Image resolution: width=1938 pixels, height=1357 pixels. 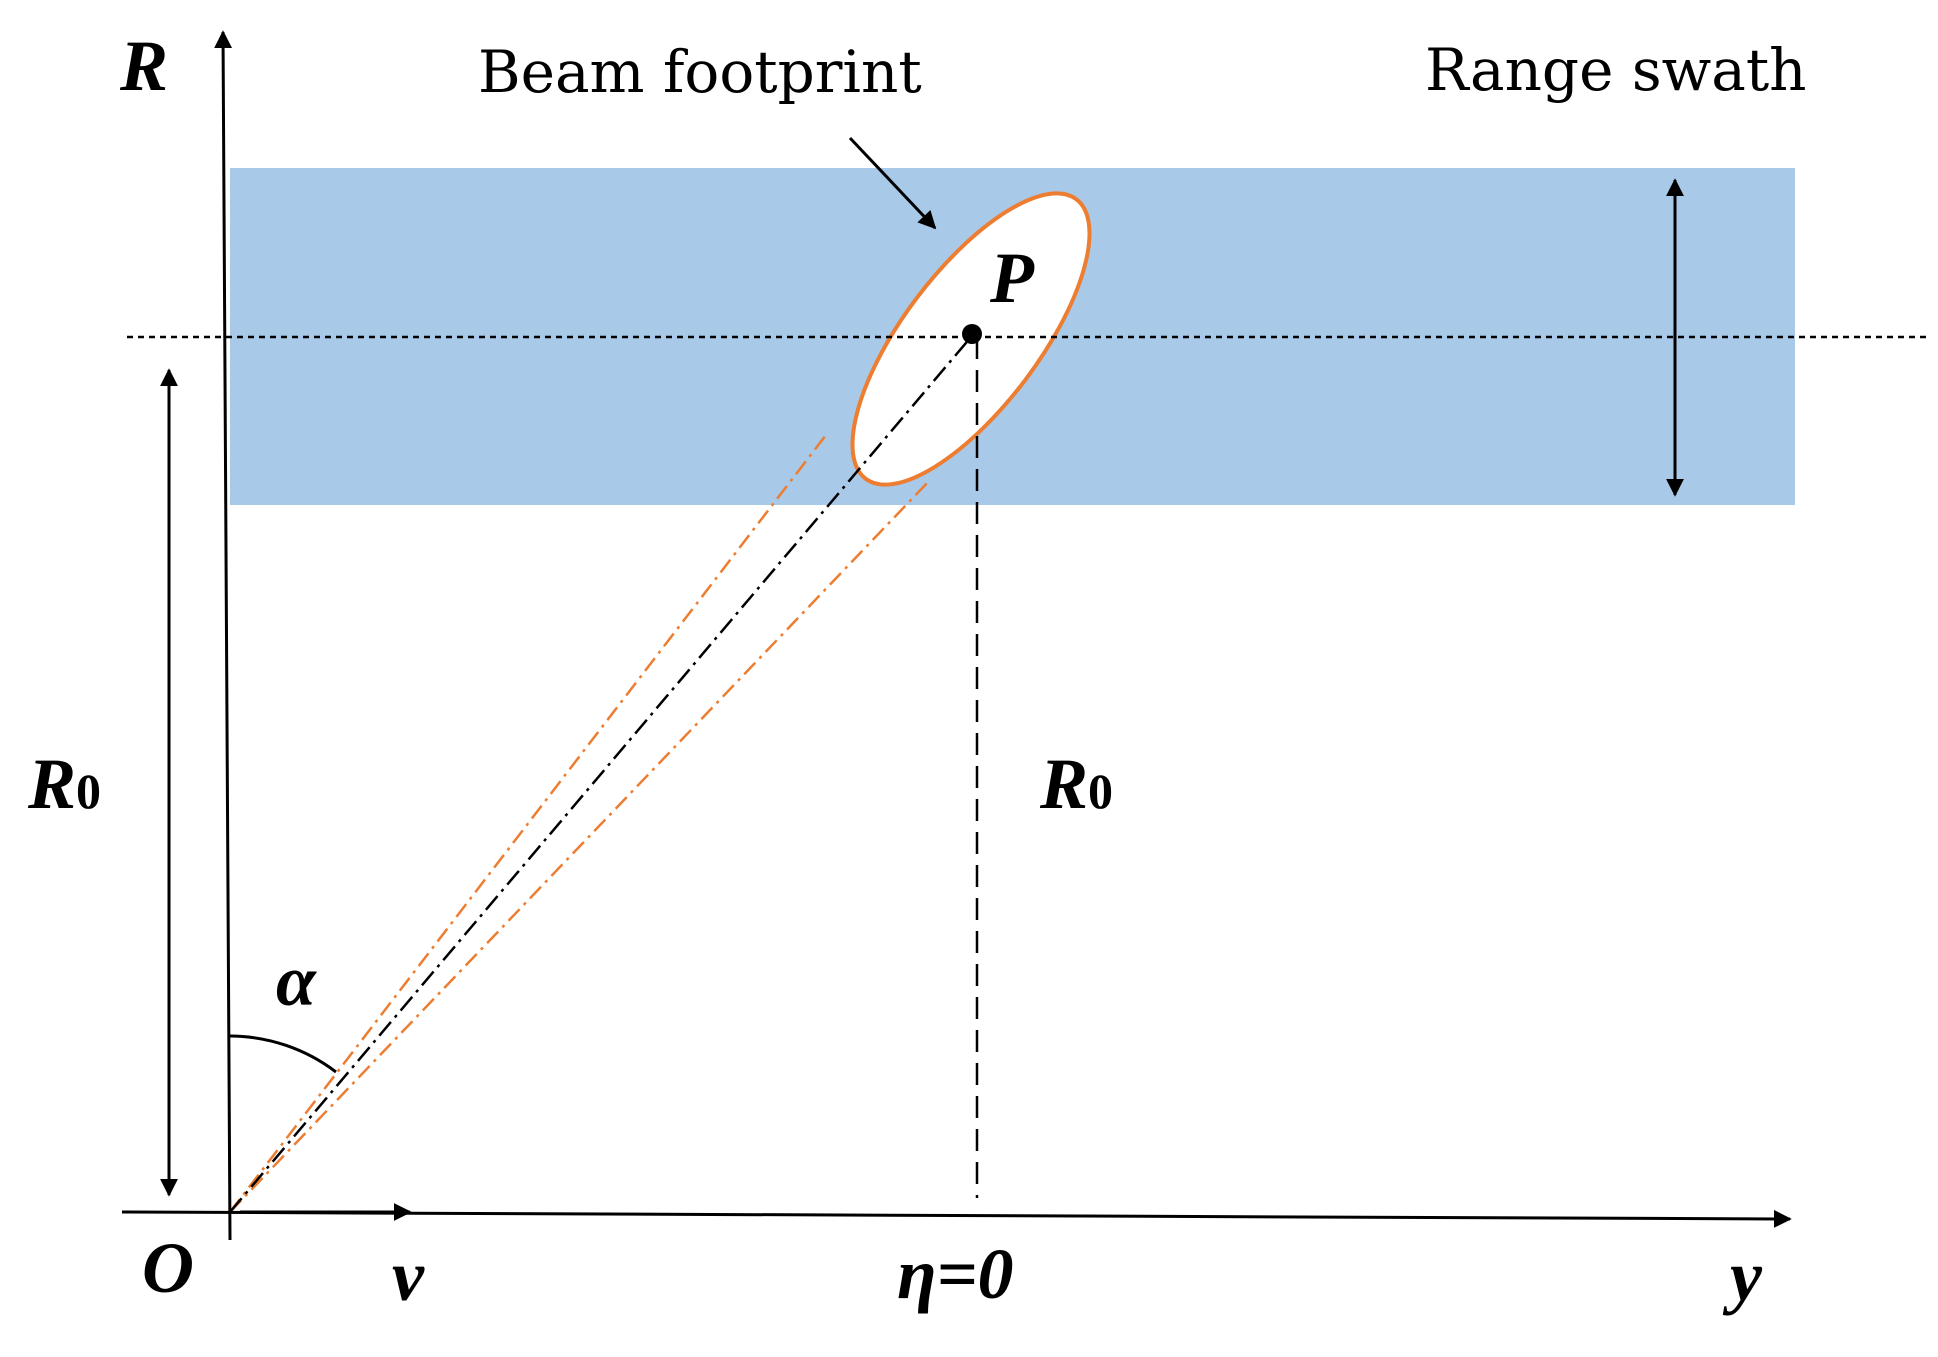 I want to click on r-axis, so click(x=223, y=635).